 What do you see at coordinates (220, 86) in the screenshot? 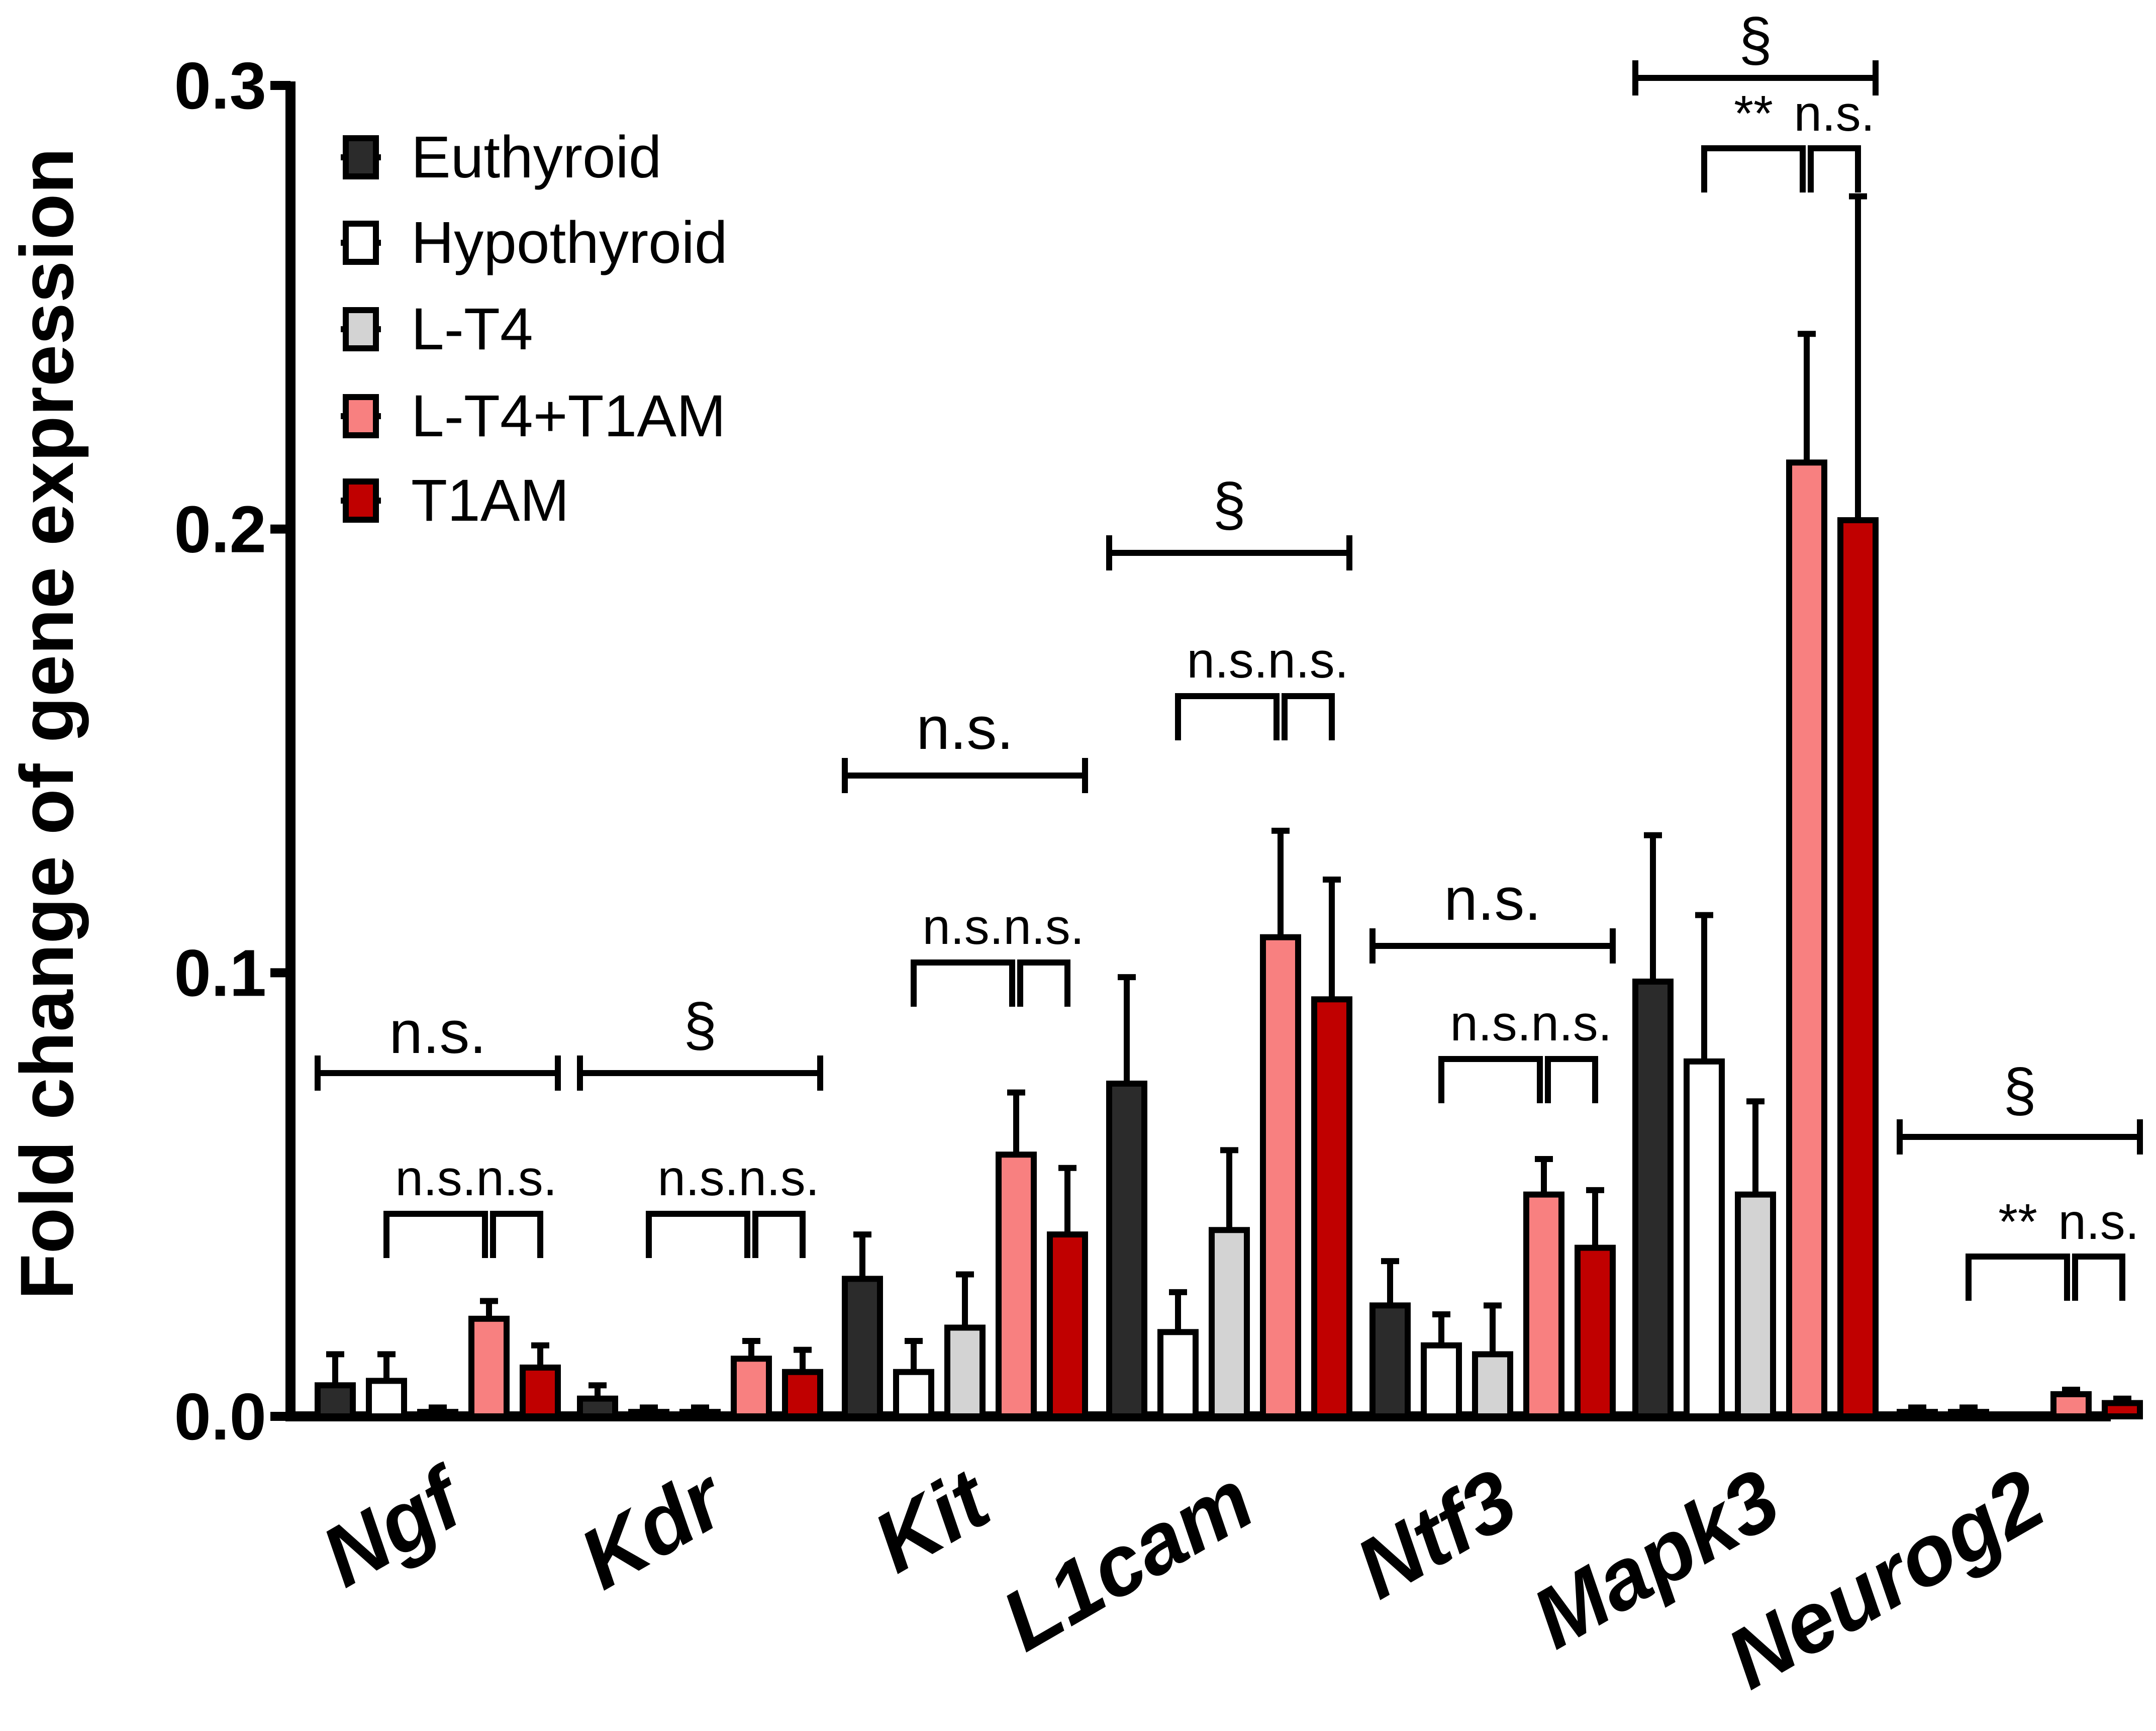
I see `y-tick-label: 0.3` at bounding box center [220, 86].